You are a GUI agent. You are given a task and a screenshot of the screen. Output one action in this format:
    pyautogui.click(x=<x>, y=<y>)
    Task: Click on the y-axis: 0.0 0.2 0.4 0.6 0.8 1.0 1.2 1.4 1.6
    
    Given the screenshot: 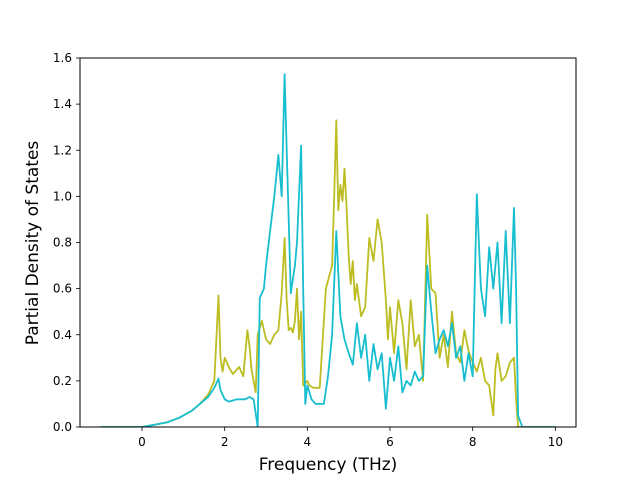 What is the action you would take?
    pyautogui.click(x=66, y=242)
    